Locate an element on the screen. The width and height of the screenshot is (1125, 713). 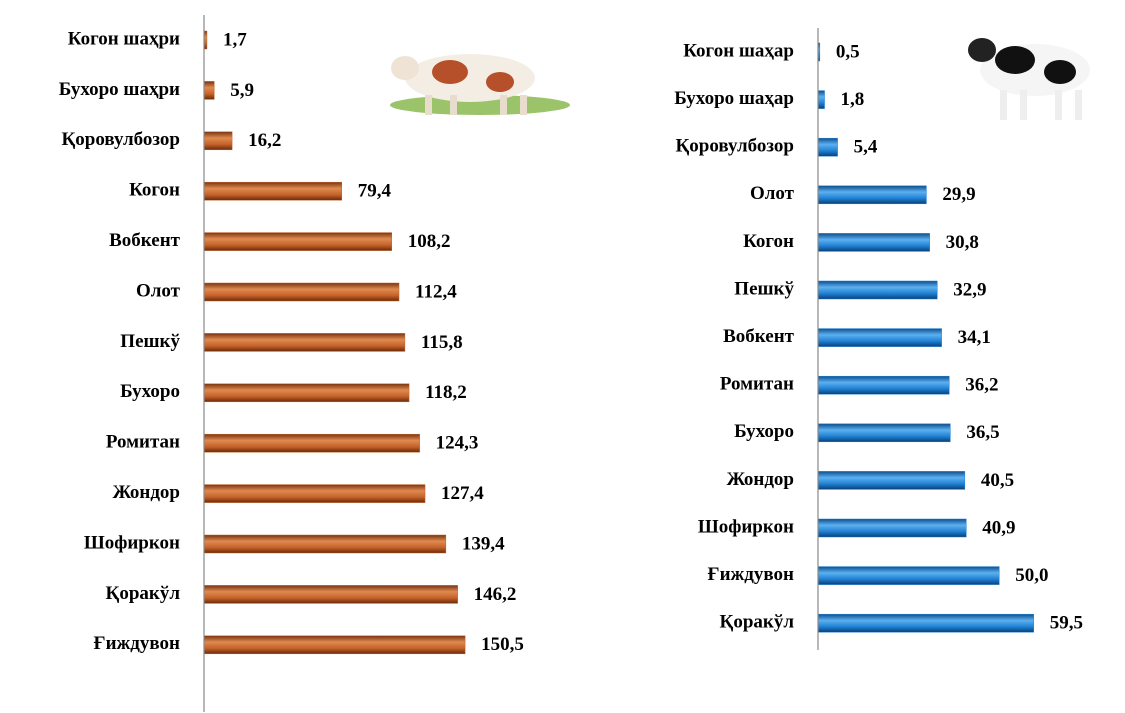
value-label: 16,2 is located at coordinates (264, 140).